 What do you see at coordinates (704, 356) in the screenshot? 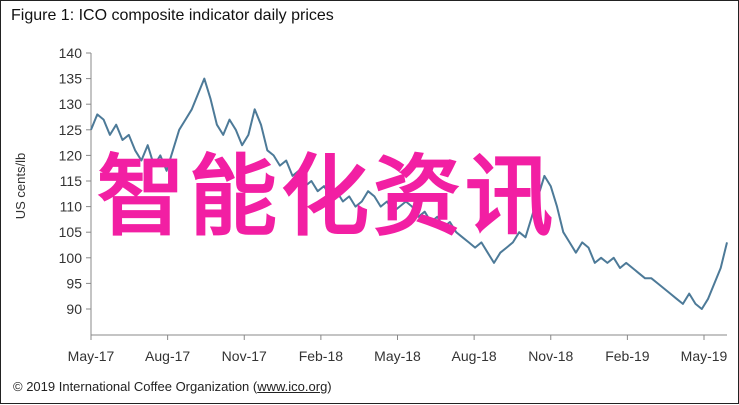
I see `x-tick-label: May-19` at bounding box center [704, 356].